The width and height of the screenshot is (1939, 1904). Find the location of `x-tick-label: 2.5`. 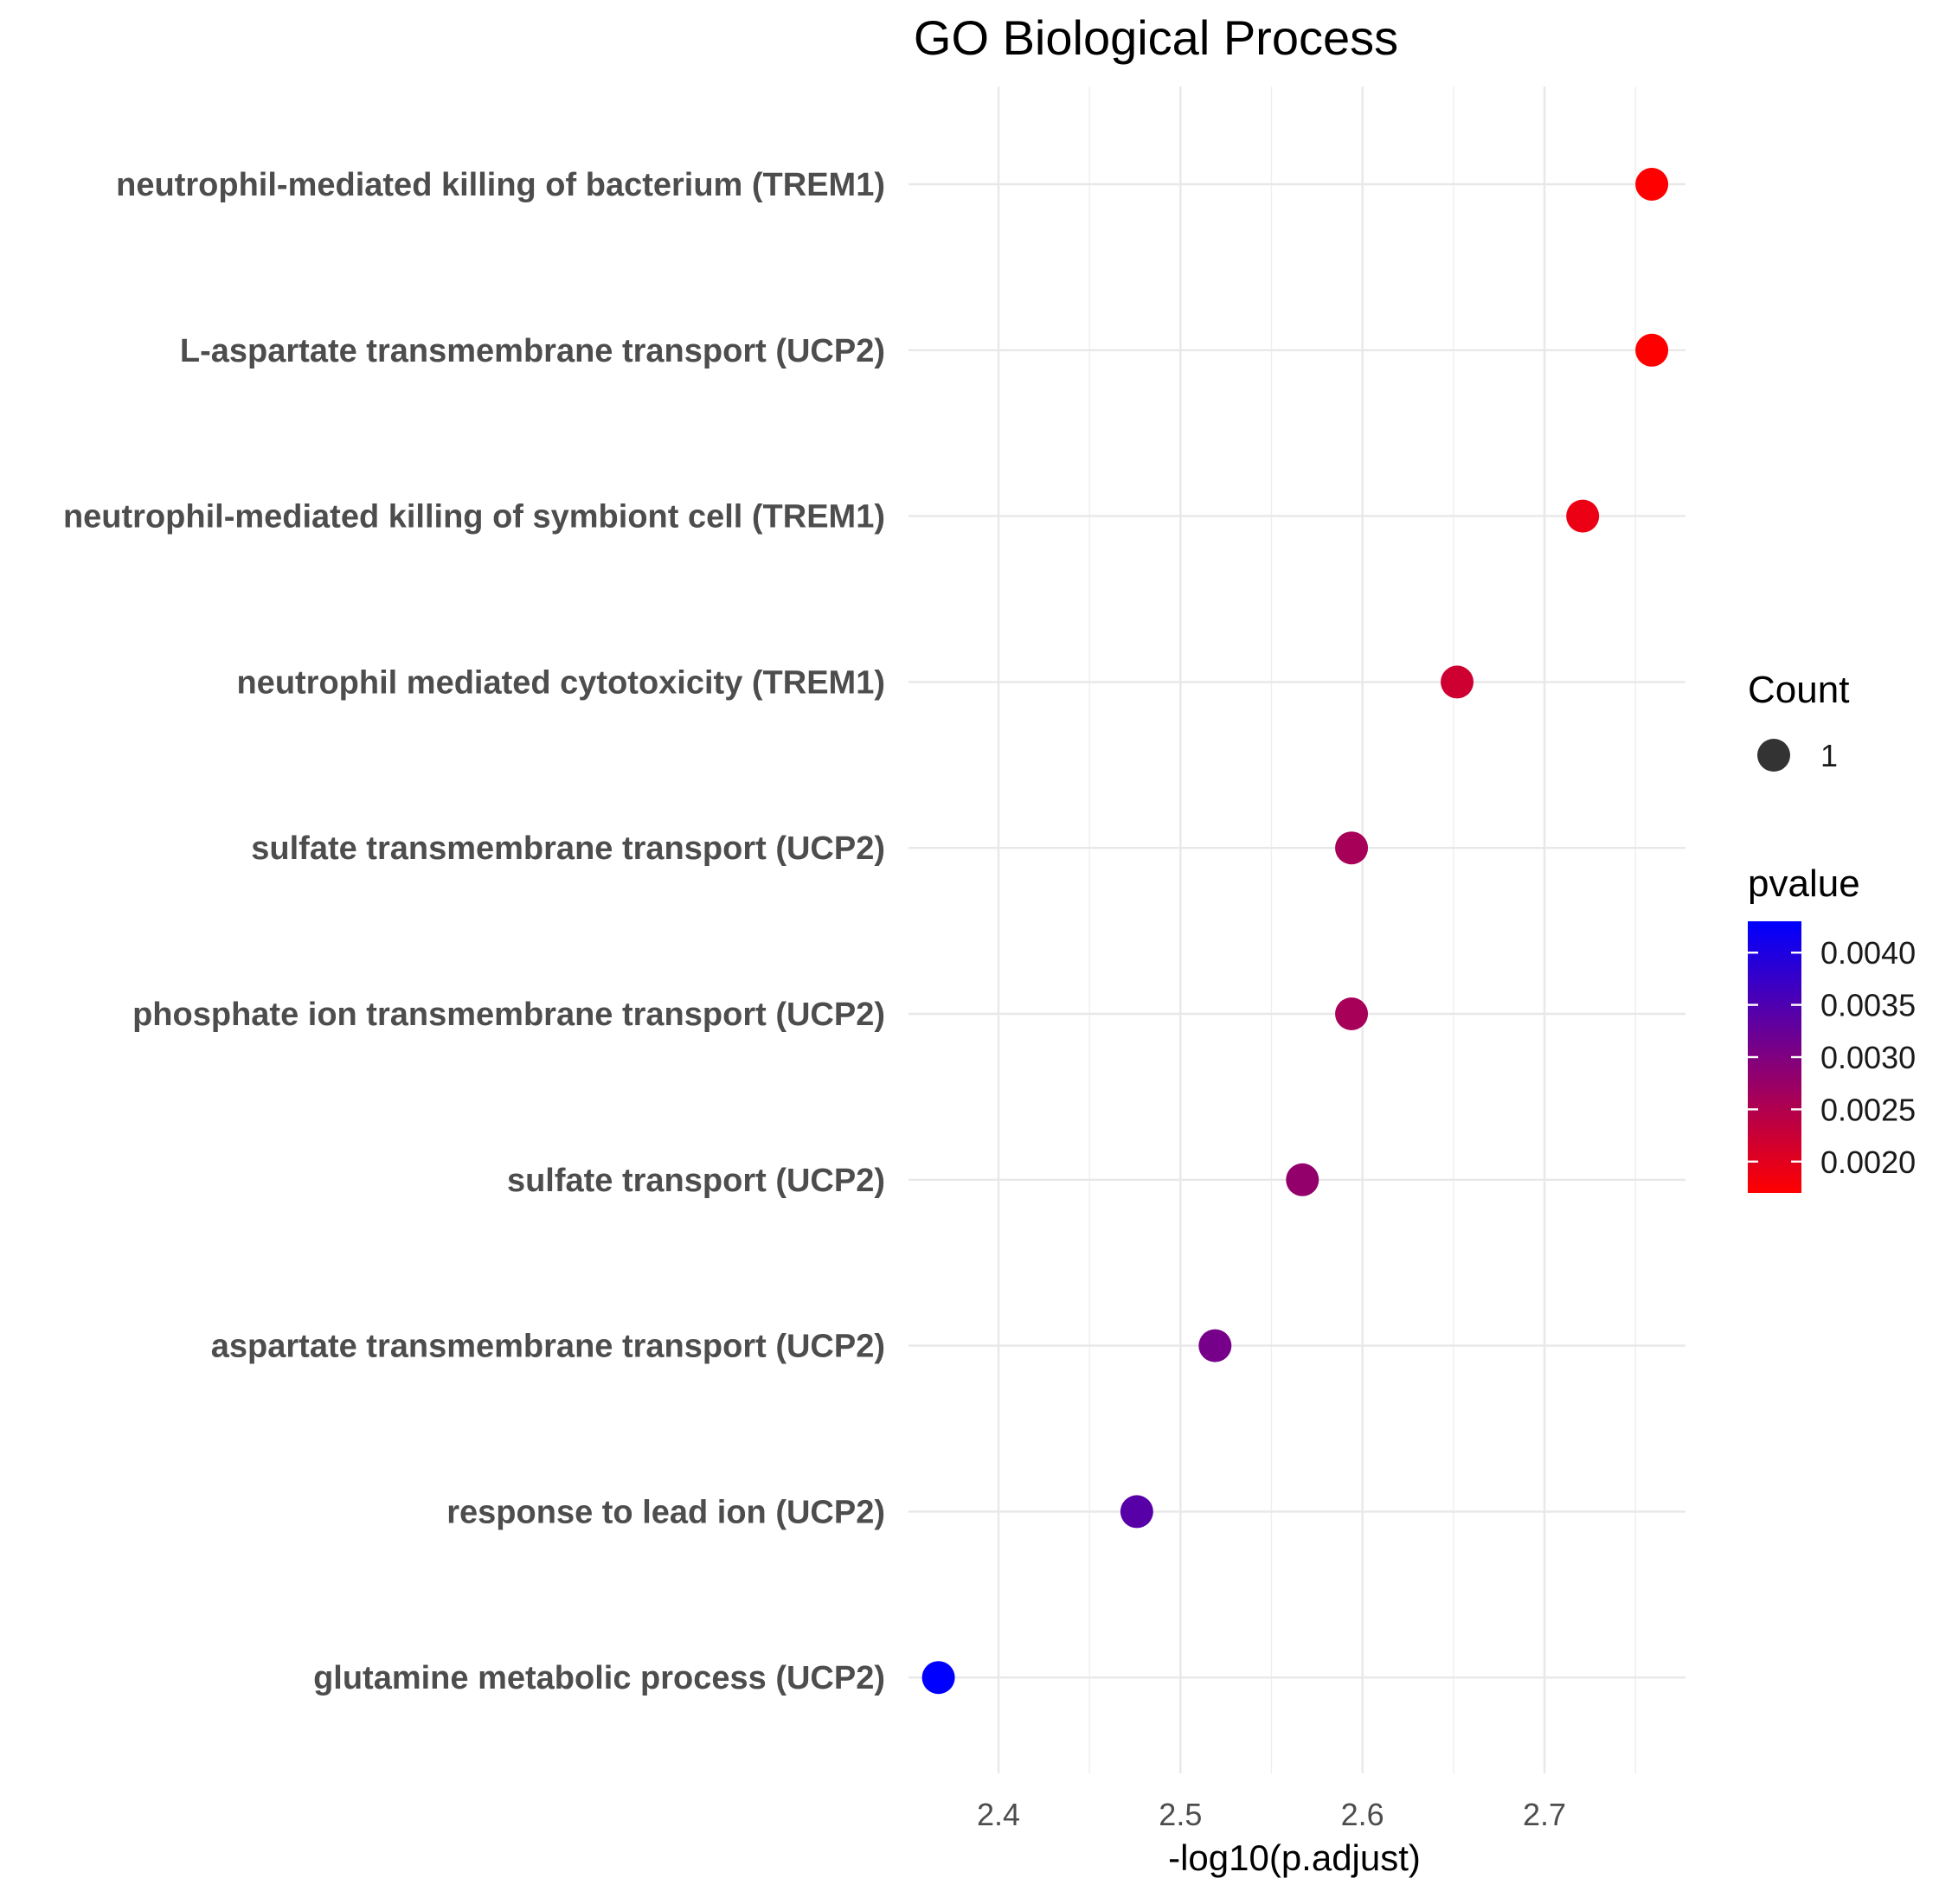

x-tick-label: 2.5 is located at coordinates (1180, 1814).